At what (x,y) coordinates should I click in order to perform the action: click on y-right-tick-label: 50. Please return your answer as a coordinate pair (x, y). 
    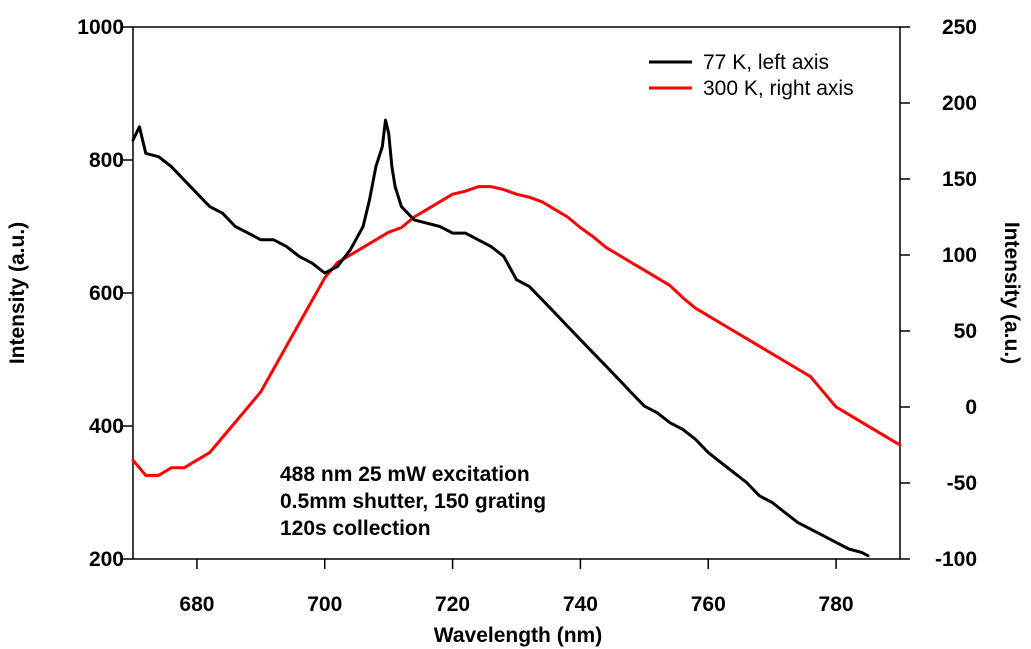
    Looking at the image, I should click on (965, 331).